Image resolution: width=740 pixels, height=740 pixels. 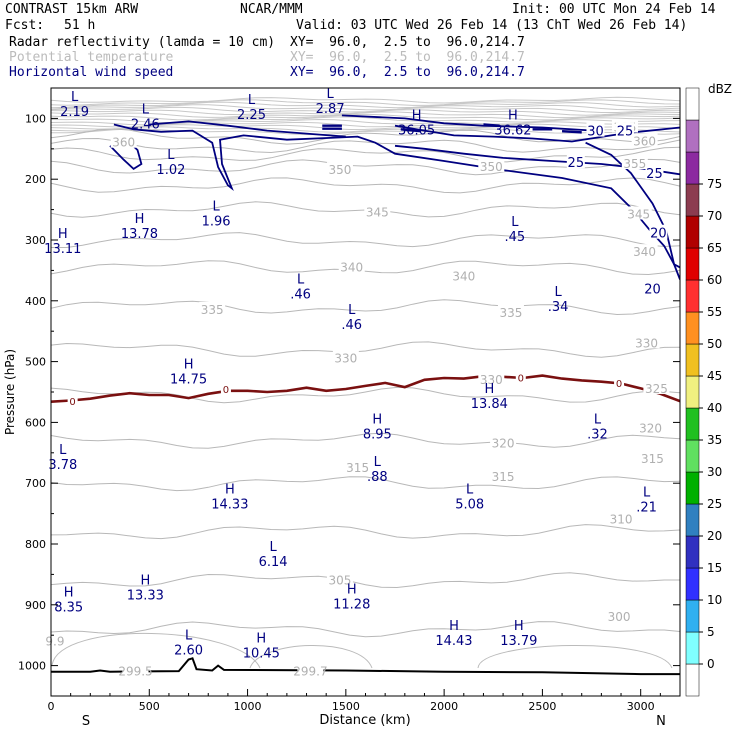 I want to click on freezing-level-line, so click(x=365, y=388).